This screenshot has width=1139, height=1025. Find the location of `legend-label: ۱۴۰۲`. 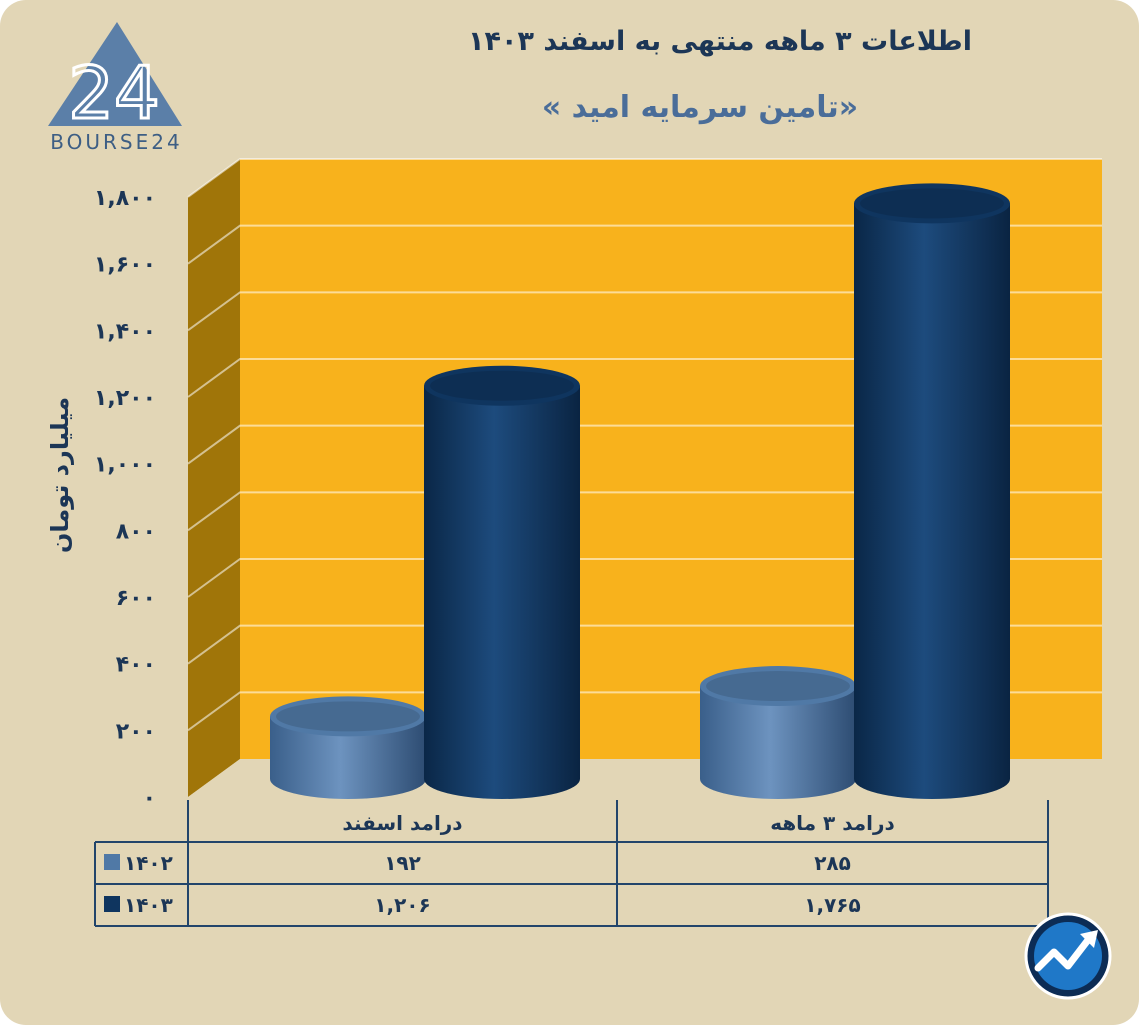

legend-label: ۱۴۰۲ is located at coordinates (148, 863).